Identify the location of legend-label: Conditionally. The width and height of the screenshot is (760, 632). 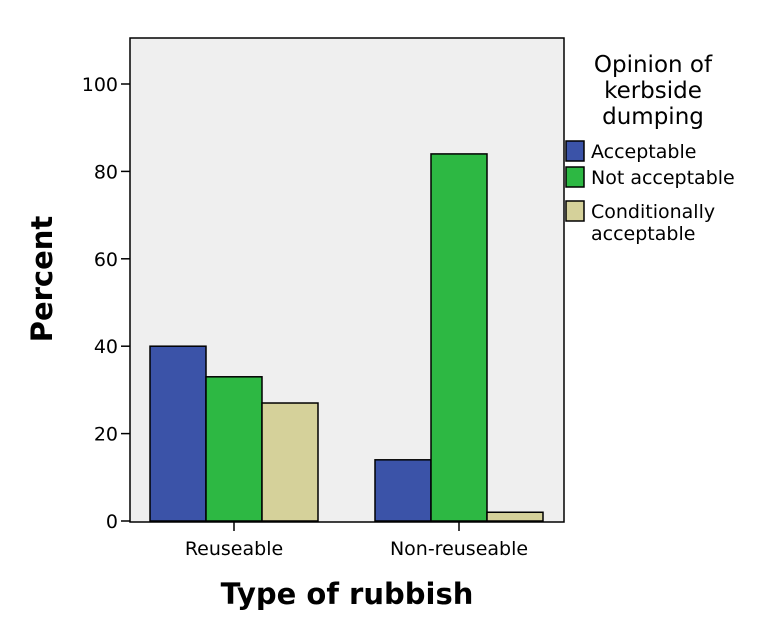
(653, 212).